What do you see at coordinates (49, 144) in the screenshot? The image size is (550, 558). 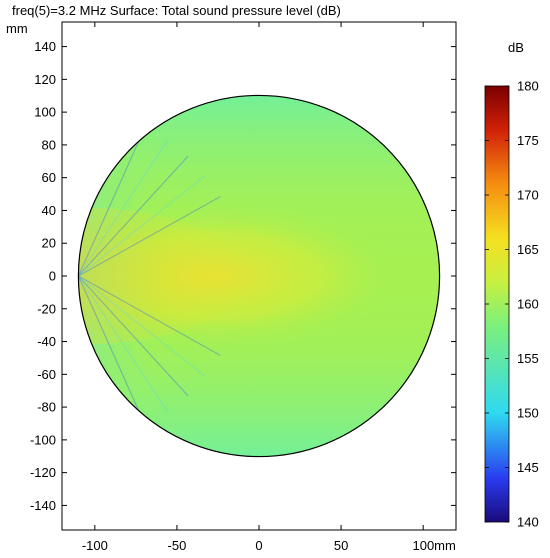 I see `y-tick-label: 80` at bounding box center [49, 144].